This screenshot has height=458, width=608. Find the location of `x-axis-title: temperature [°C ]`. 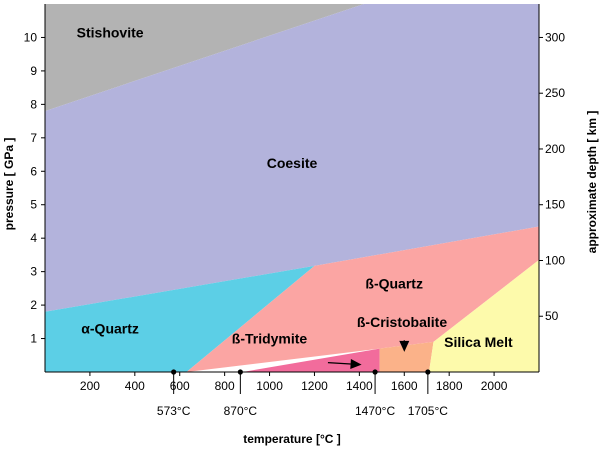

x-axis-title: temperature [°C ] is located at coordinates (291, 439).